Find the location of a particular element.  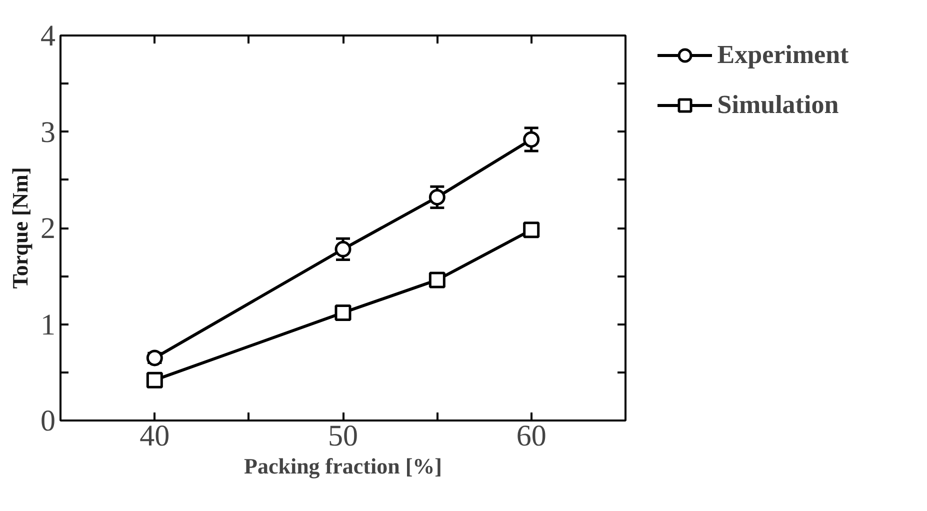

y-tick-label: 1 is located at coordinates (48, 325).